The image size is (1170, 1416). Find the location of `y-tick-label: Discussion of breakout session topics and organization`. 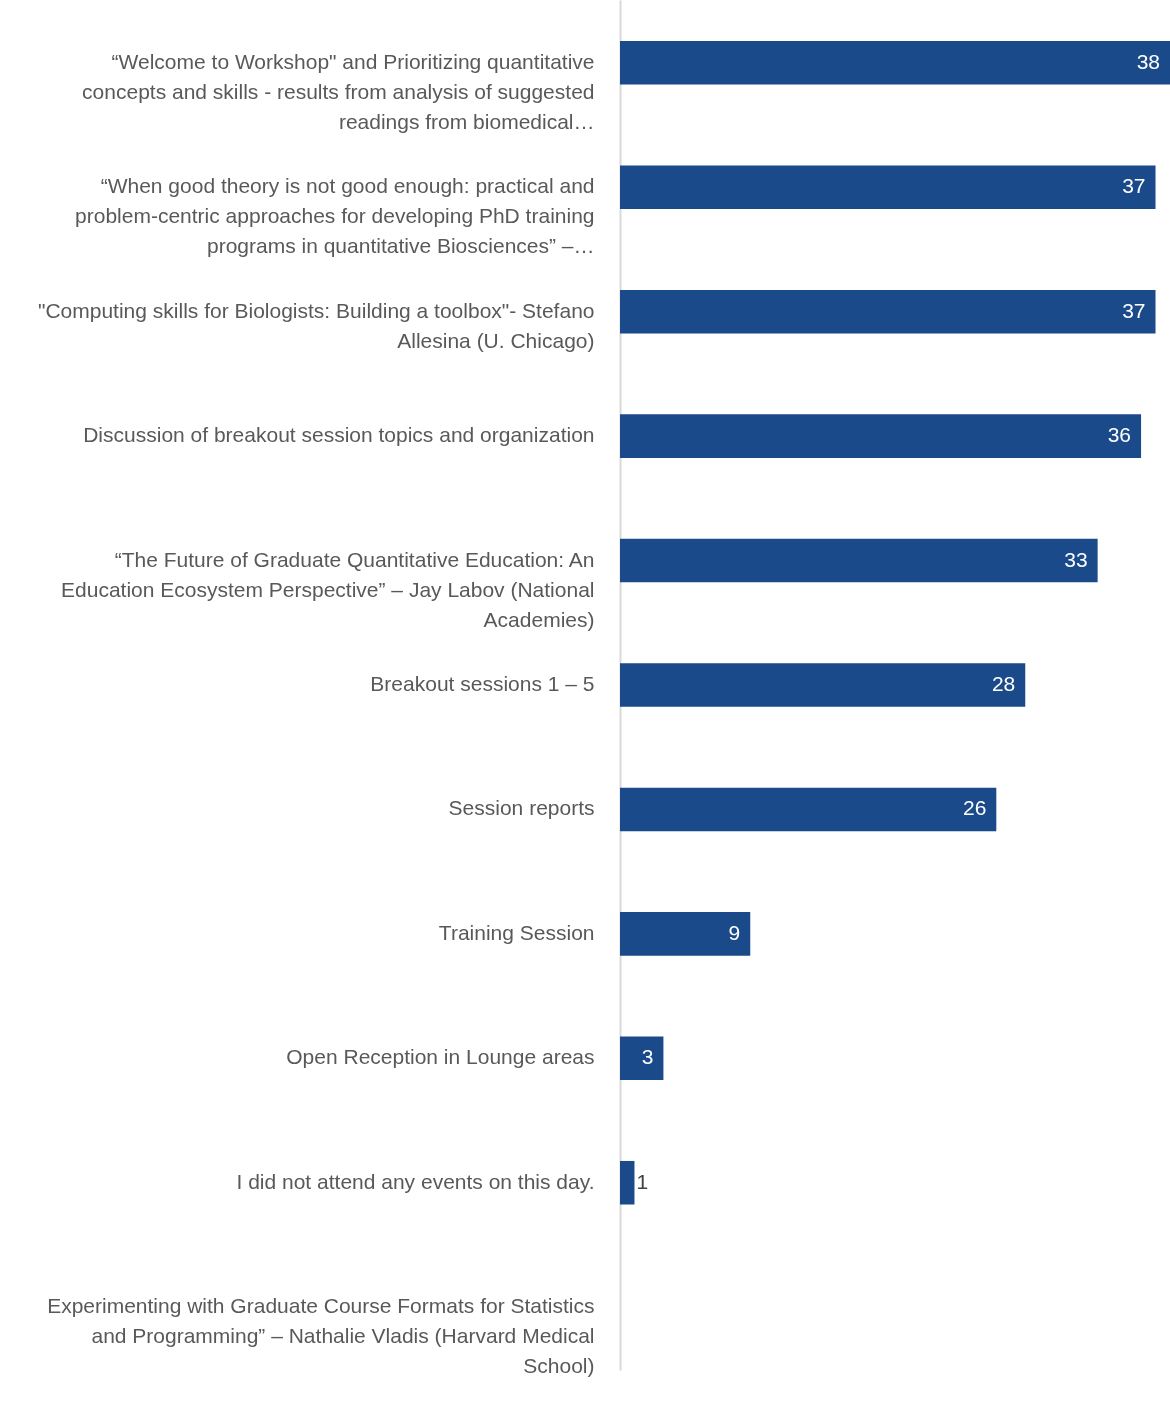

y-tick-label: Discussion of breakout session topics and organization is located at coordinates (339, 435).